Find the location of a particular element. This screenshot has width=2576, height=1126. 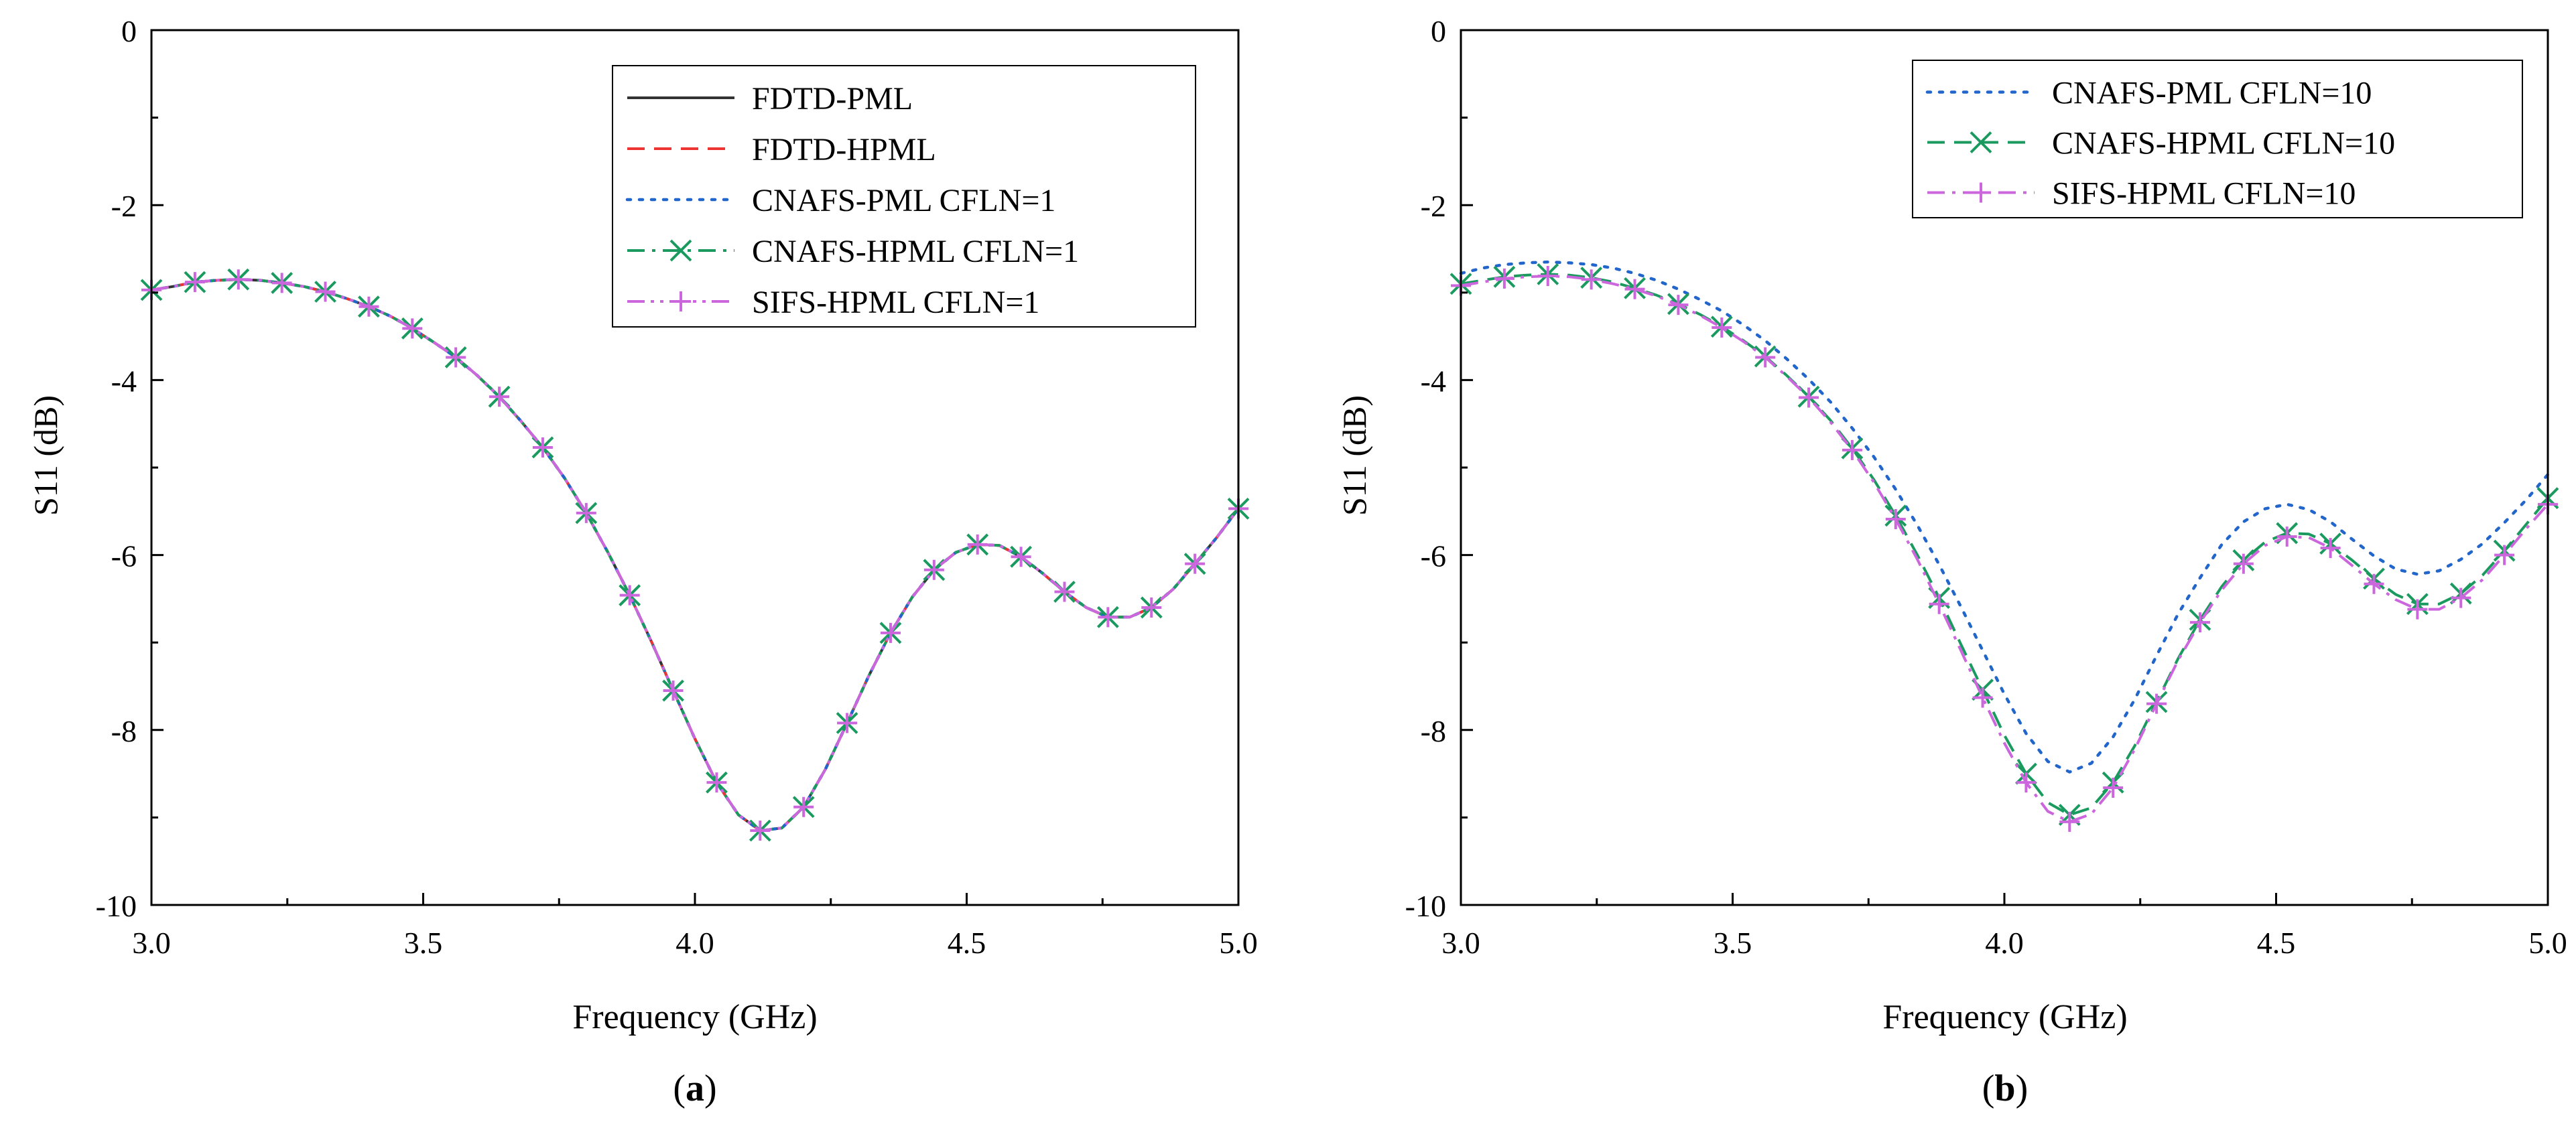

legend-label: CNAFS-HPML CFLN=10 is located at coordinates (2223, 143).